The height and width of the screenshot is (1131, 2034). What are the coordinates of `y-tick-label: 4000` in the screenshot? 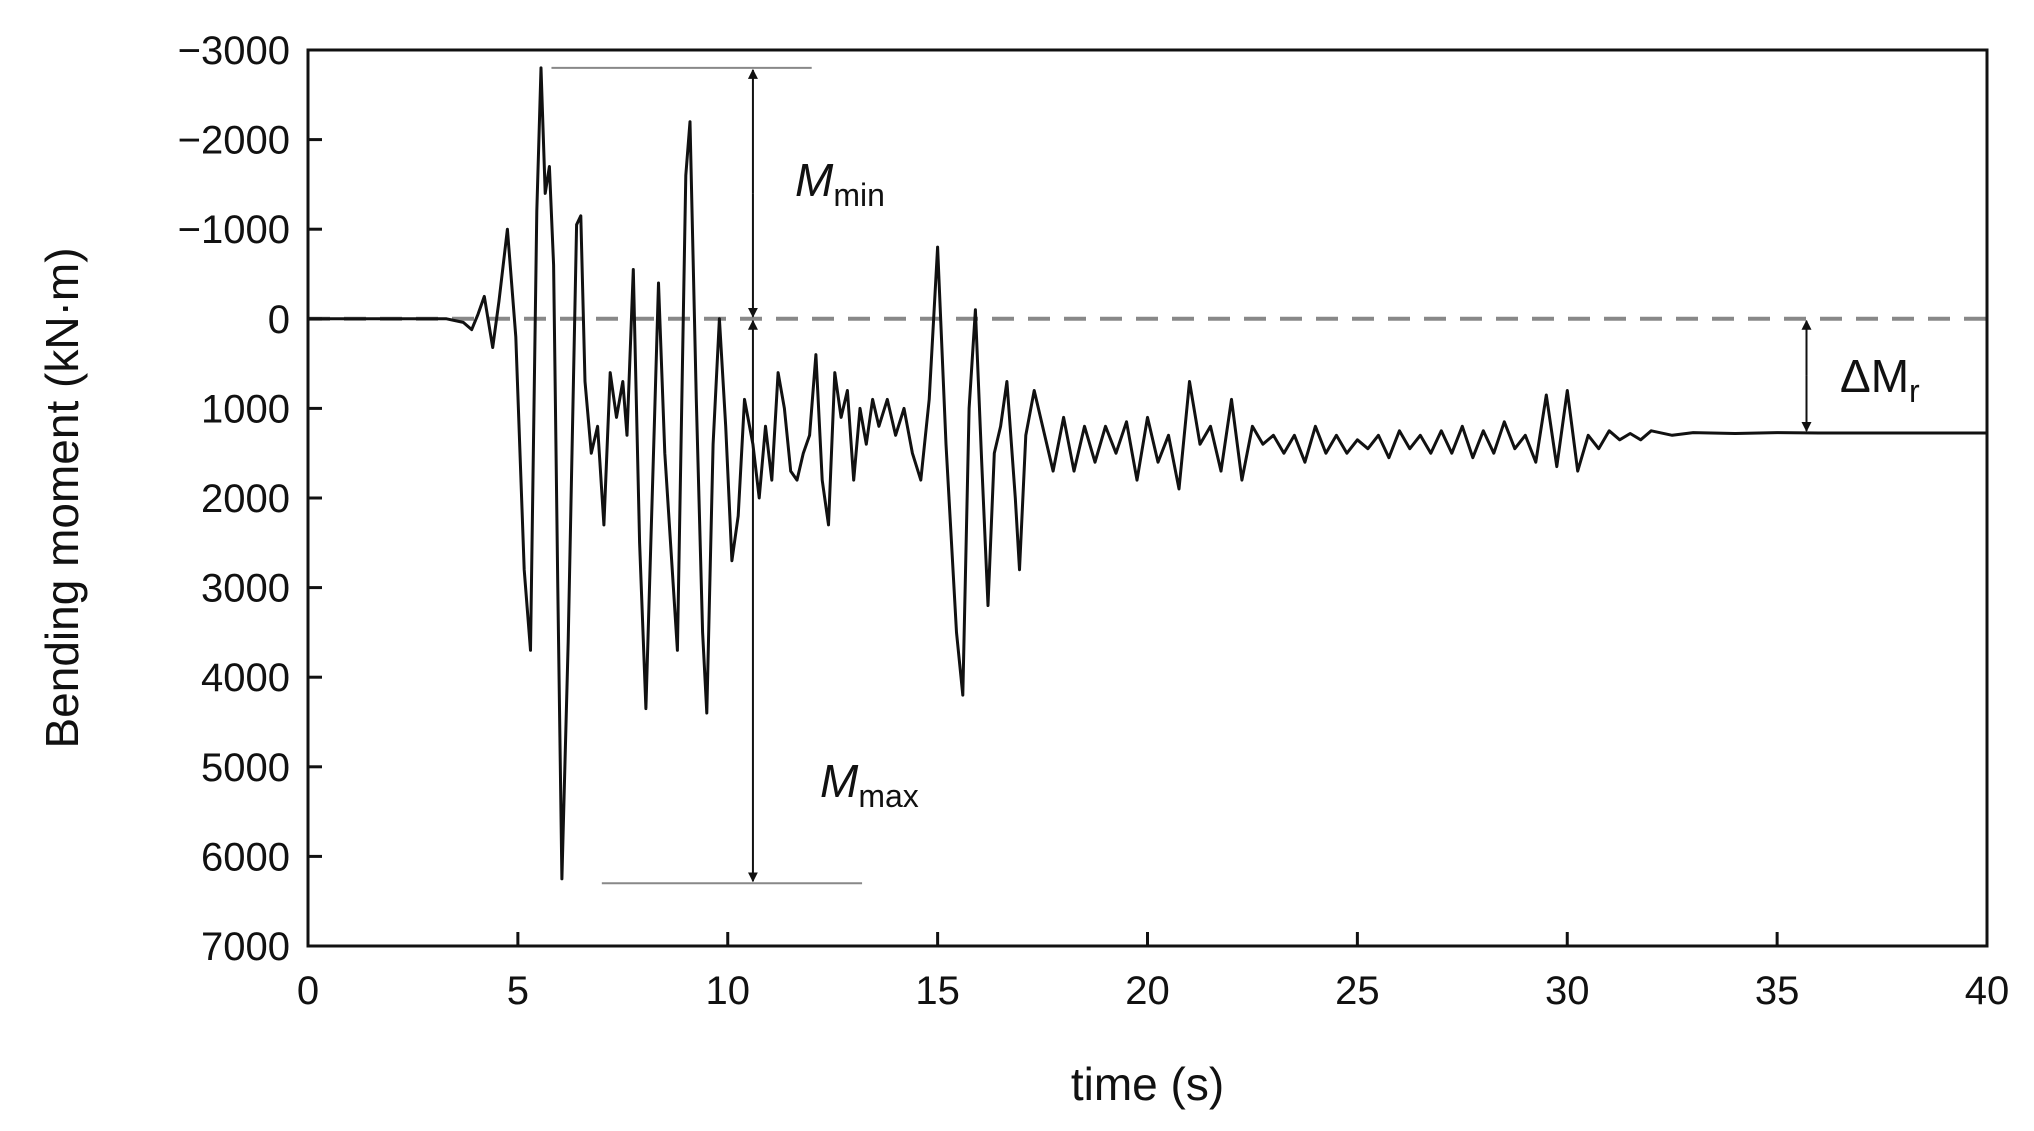 It's located at (245, 678).